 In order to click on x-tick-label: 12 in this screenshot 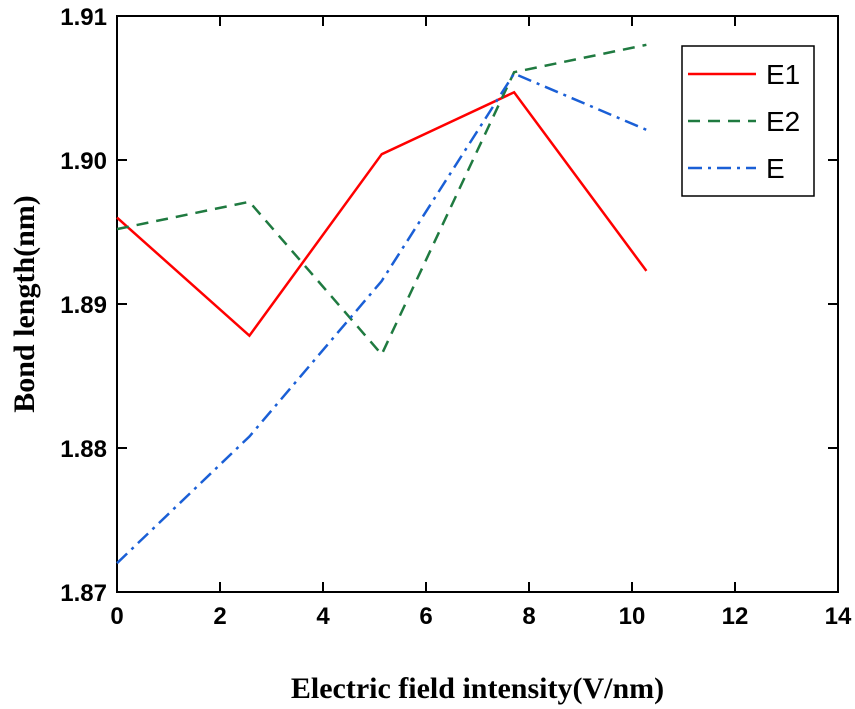, I will do `click(735, 616)`.